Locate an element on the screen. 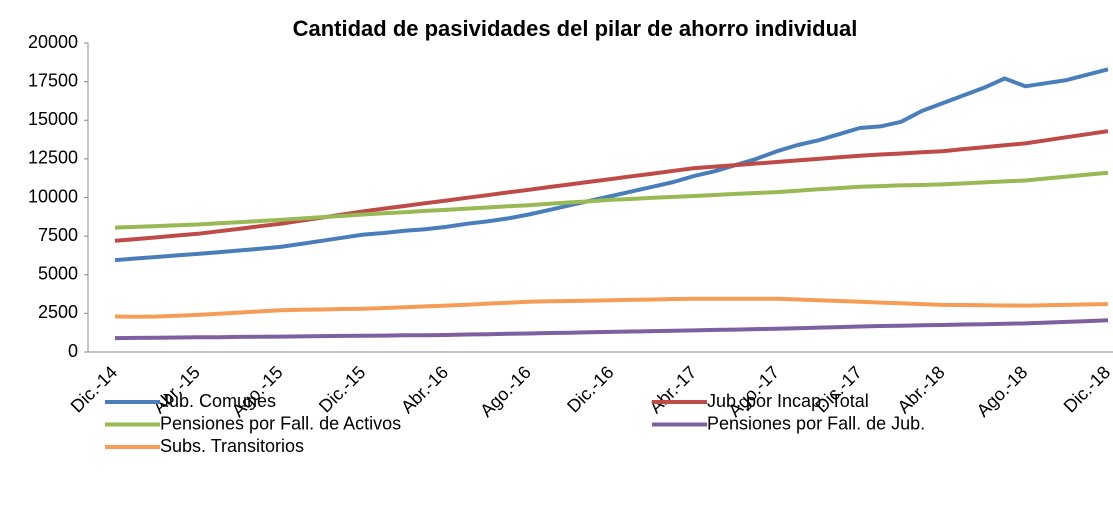 This screenshot has width=1113, height=520. y-tick-label: 12500 is located at coordinates (53, 158).